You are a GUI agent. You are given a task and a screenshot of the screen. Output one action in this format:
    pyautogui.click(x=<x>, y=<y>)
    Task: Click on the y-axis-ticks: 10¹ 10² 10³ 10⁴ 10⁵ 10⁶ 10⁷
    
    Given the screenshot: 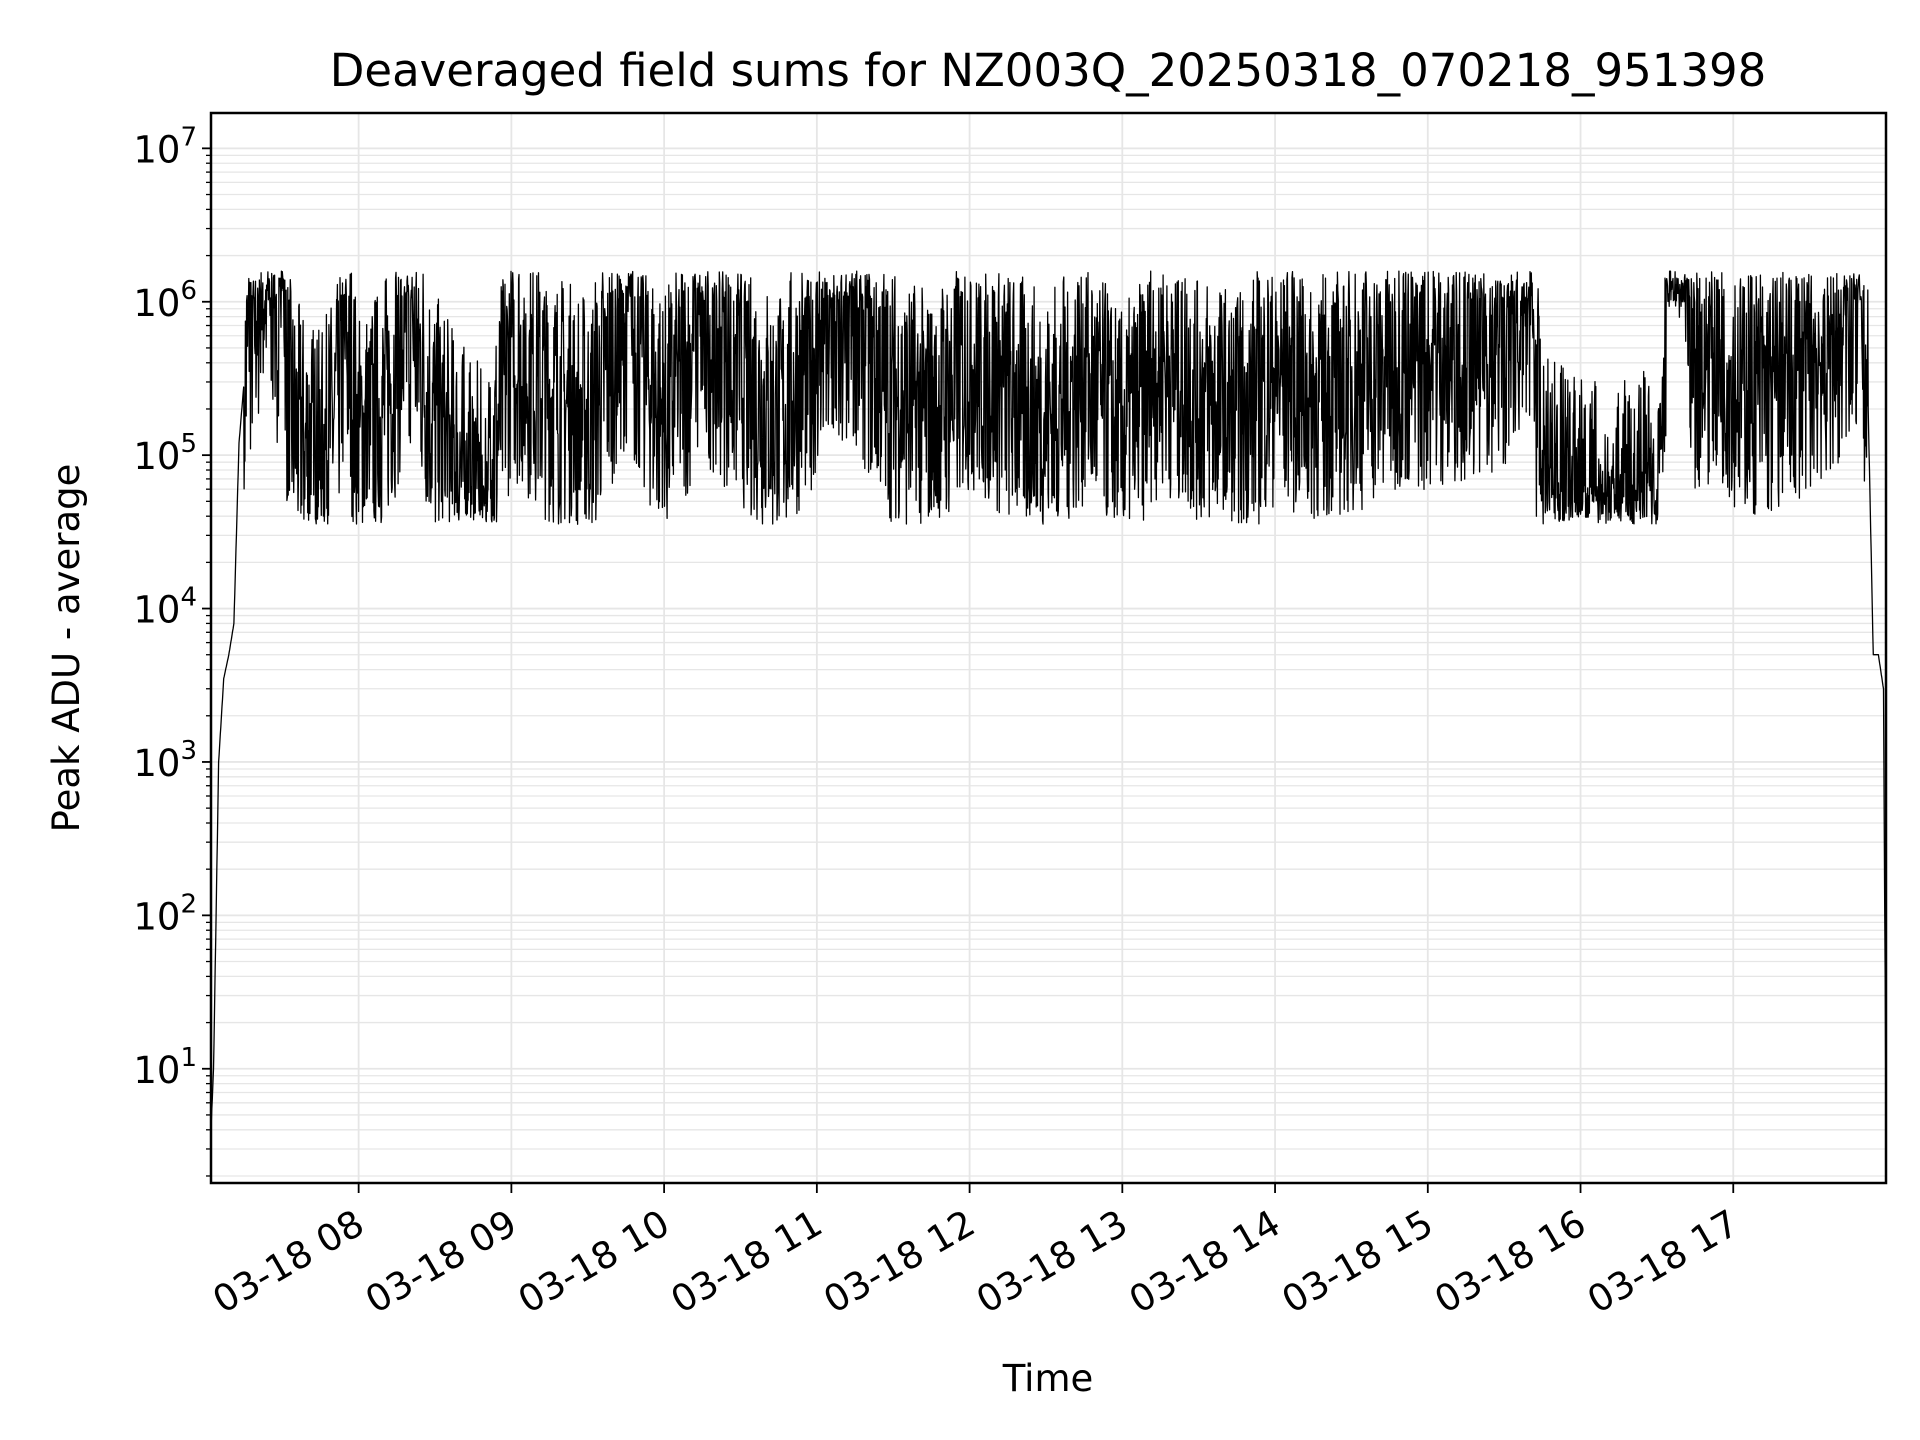 What is the action you would take?
    pyautogui.click(x=172, y=649)
    